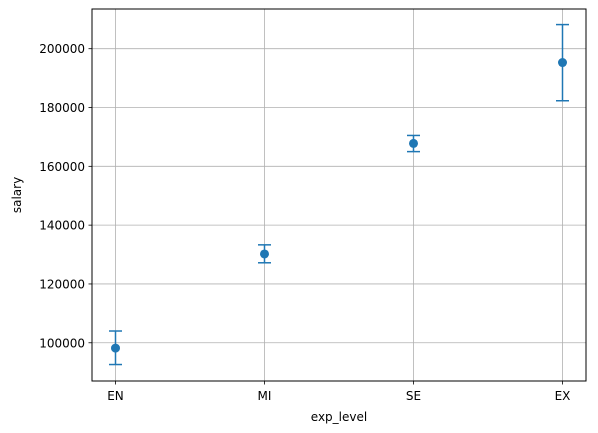  Describe the element at coordinates (62, 226) in the screenshot. I see `y-tick-label: 140000` at that location.